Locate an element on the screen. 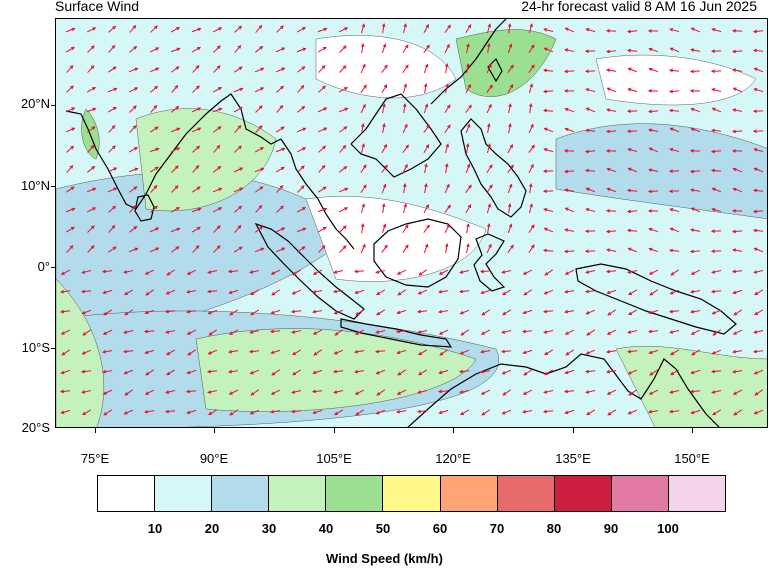 This screenshot has height=570, width=769. legend-label: 10 is located at coordinates (155, 528).